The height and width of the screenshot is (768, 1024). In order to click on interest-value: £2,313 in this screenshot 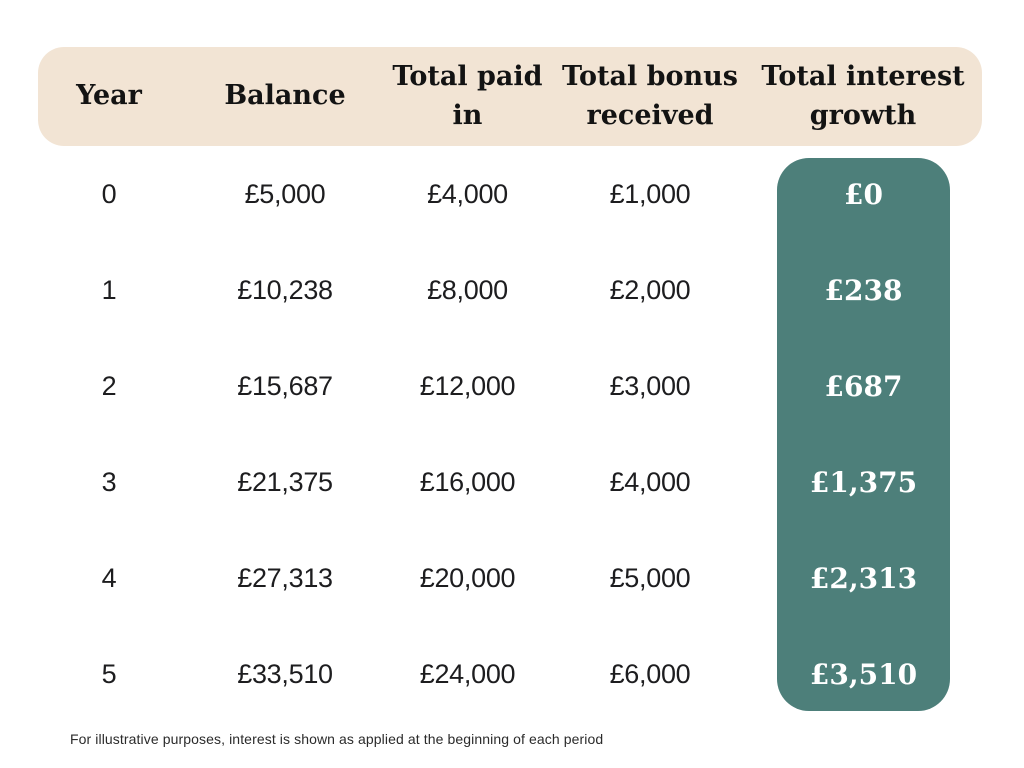, I will do `click(863, 578)`.